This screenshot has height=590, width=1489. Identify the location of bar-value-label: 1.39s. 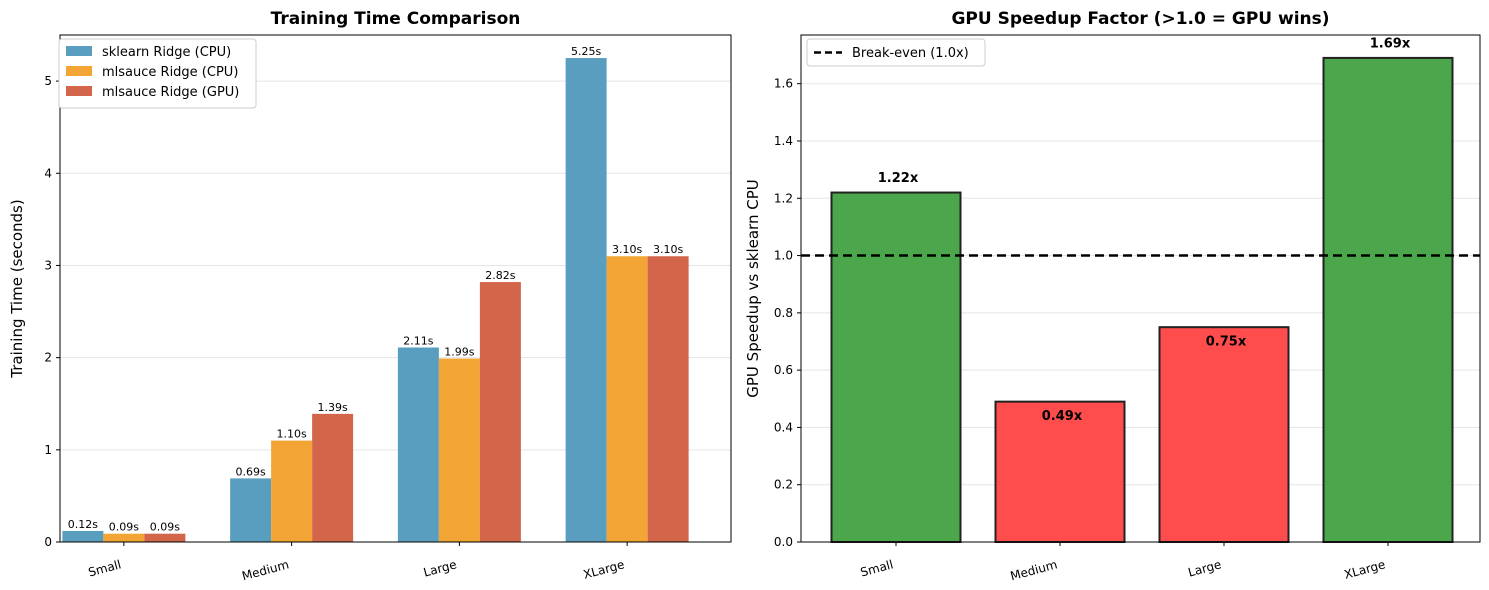
(333, 407).